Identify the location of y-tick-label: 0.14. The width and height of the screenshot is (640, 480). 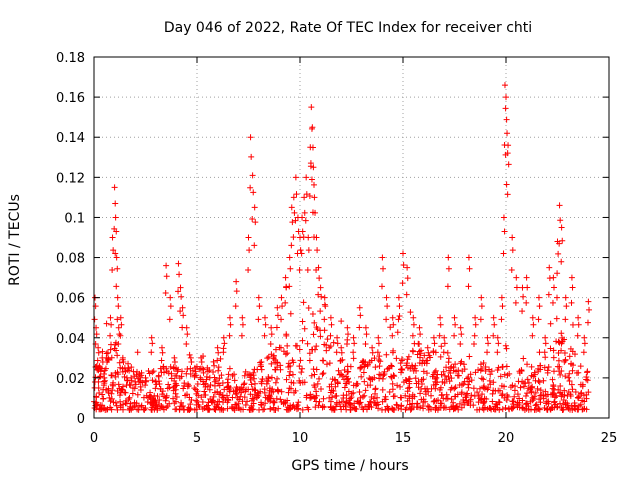
(70, 138).